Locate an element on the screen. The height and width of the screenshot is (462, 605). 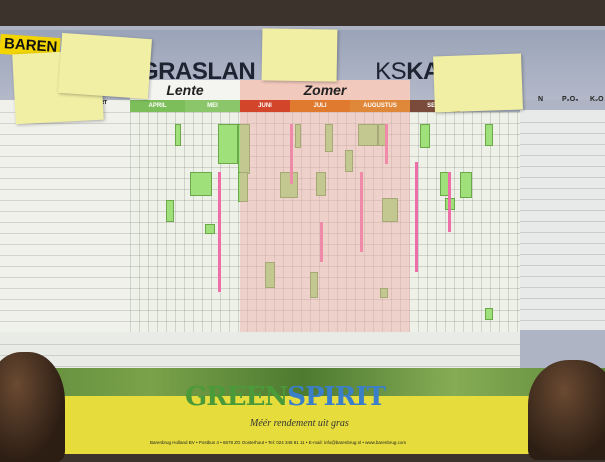
summer-area is located at coordinates (325, 222).